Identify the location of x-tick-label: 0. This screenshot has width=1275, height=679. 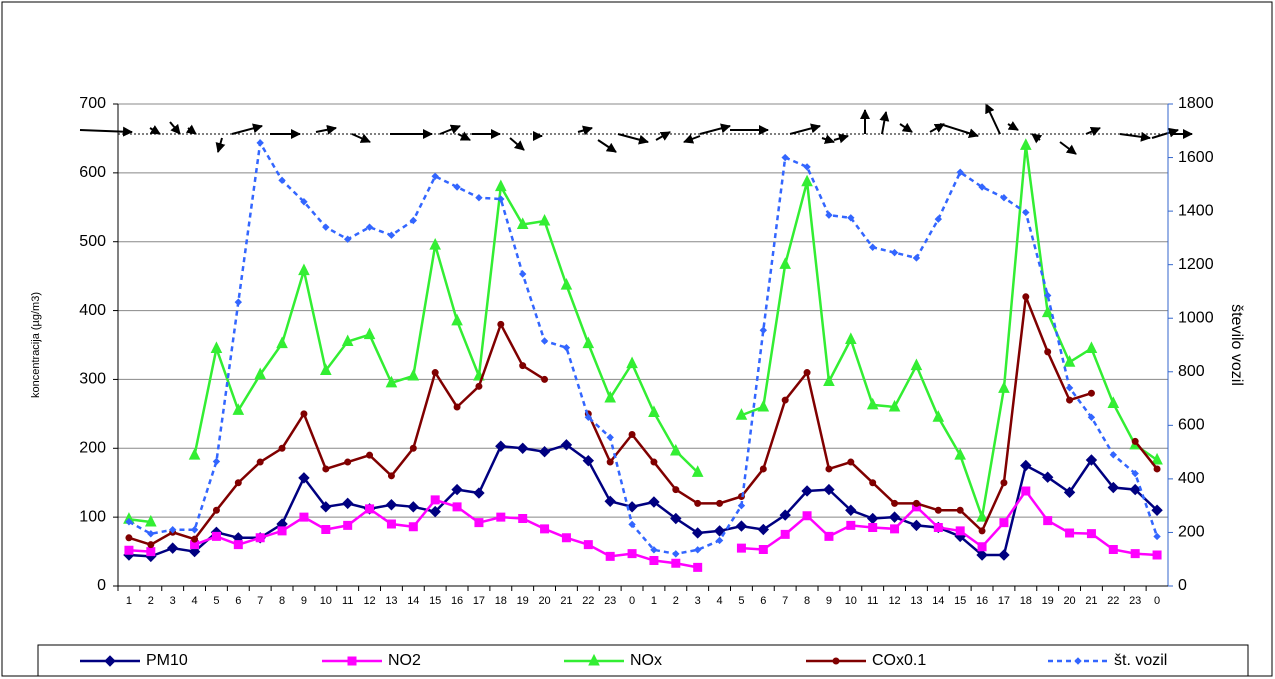
(1157, 601).